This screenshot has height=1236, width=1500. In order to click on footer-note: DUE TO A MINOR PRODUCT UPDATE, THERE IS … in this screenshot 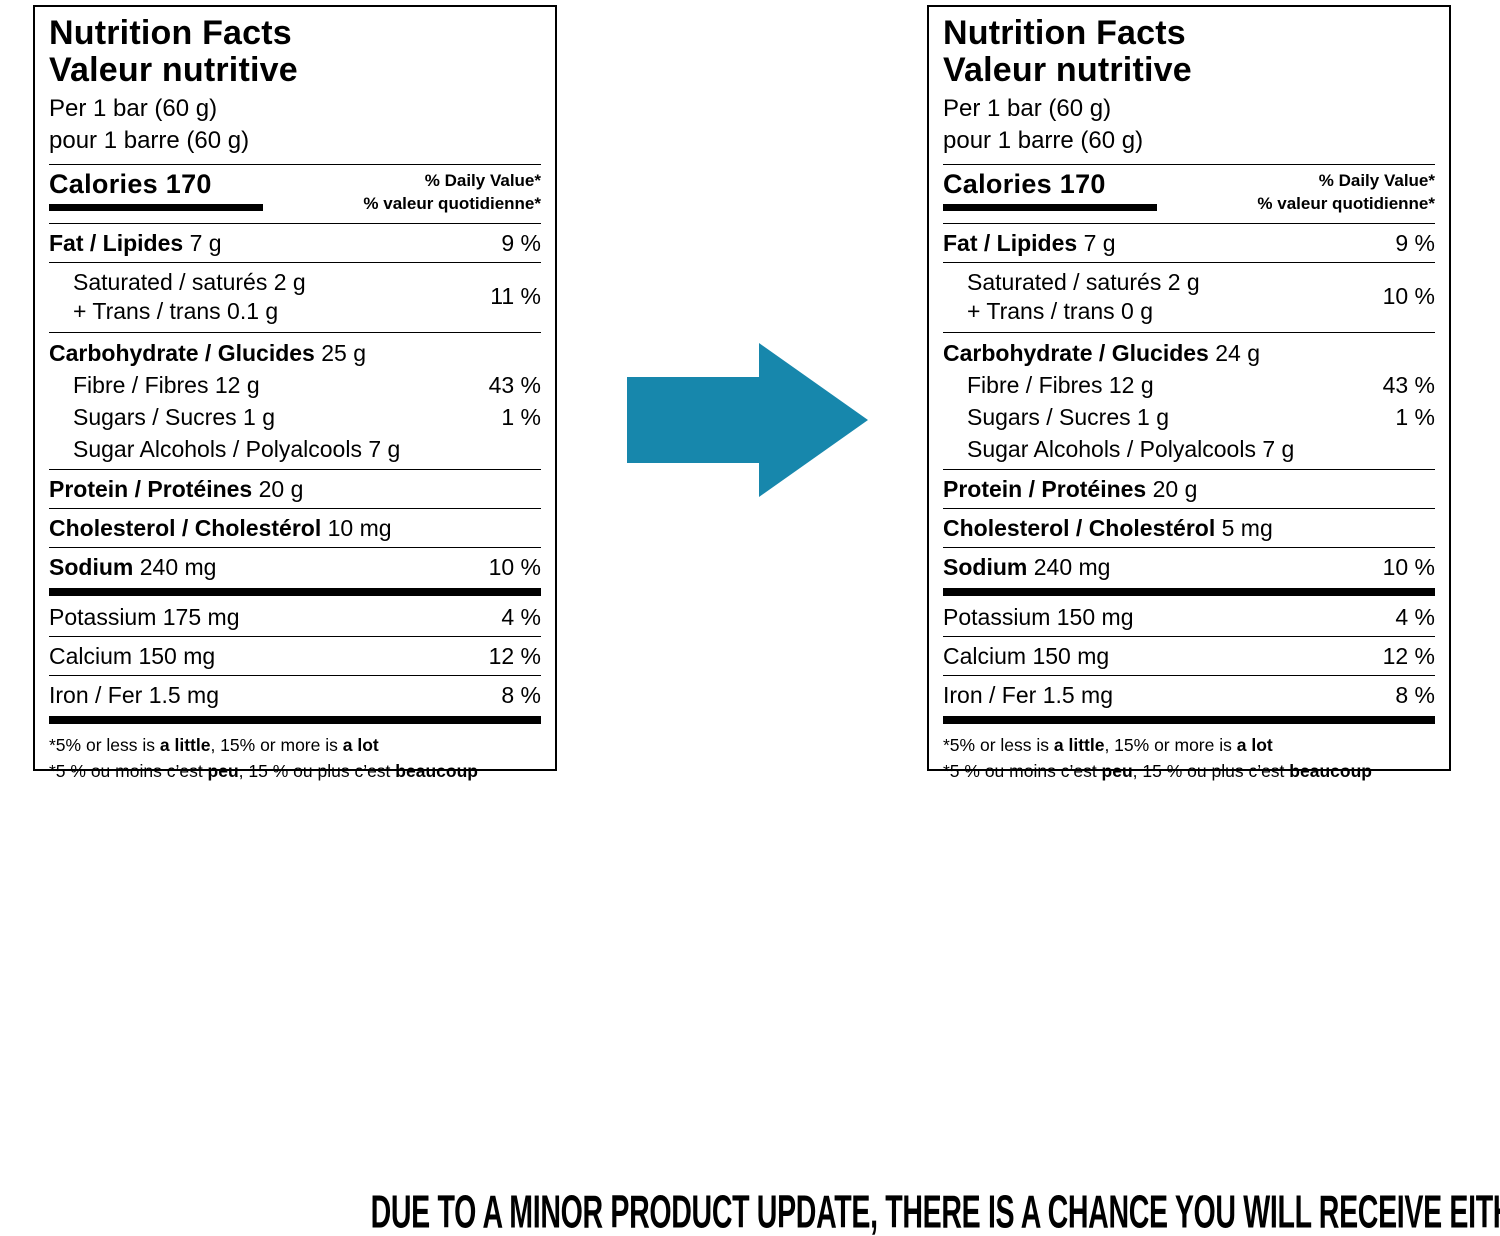, I will do `click(750, 1210)`.